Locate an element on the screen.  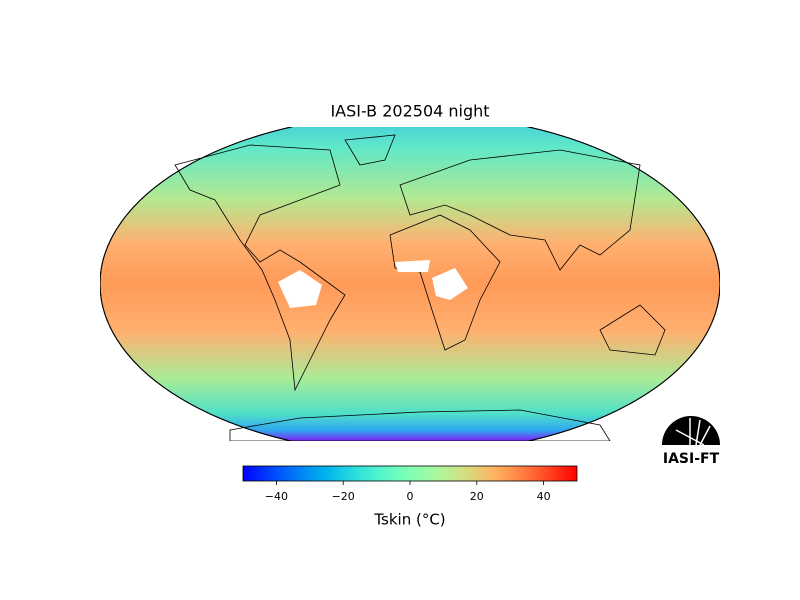
missing-data is located at coordinates (373, 284).